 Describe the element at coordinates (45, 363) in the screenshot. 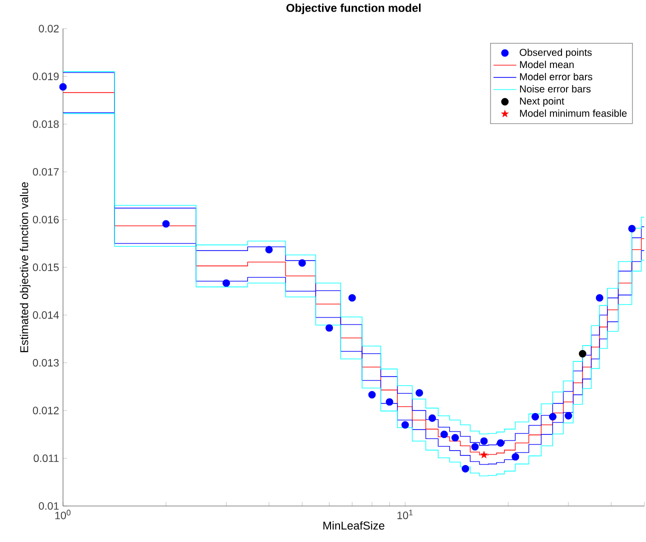

I see `y-tick-label: 0.013` at that location.